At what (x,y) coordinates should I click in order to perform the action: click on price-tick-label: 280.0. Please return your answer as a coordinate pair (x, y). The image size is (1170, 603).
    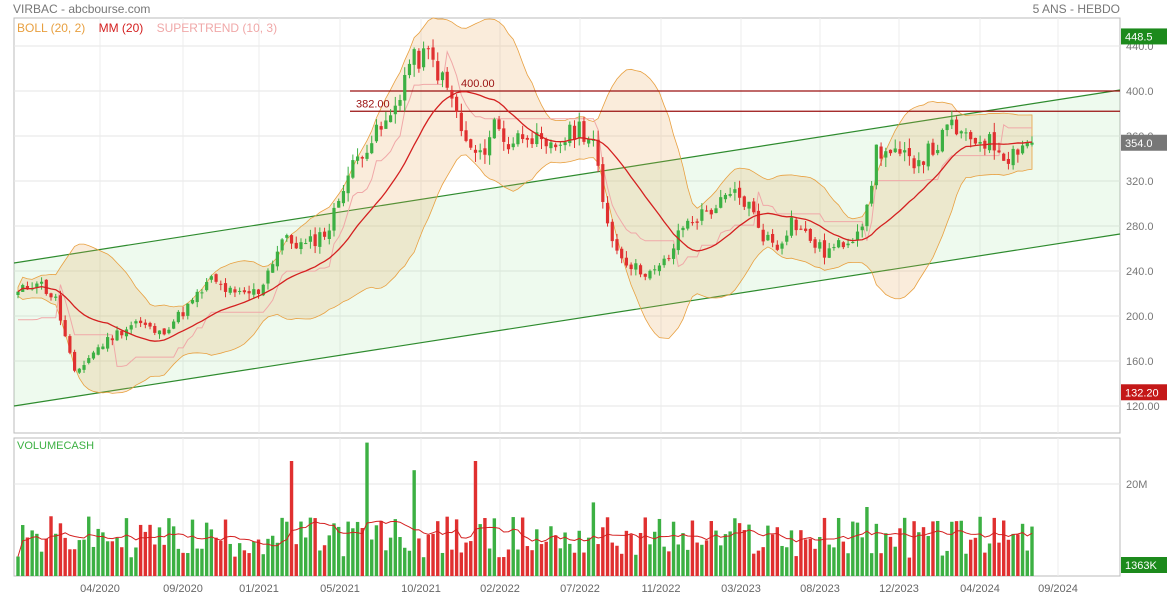
    Looking at the image, I should click on (1140, 227).